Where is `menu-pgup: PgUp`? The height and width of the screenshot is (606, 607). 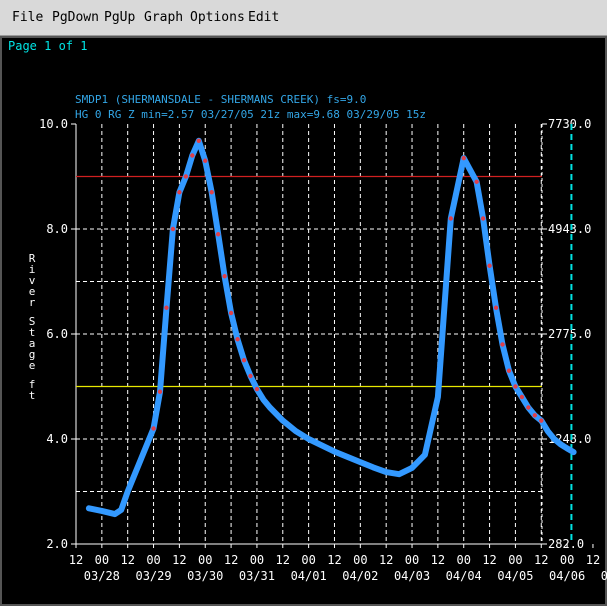 menu-pgup: PgUp is located at coordinates (120, 17).